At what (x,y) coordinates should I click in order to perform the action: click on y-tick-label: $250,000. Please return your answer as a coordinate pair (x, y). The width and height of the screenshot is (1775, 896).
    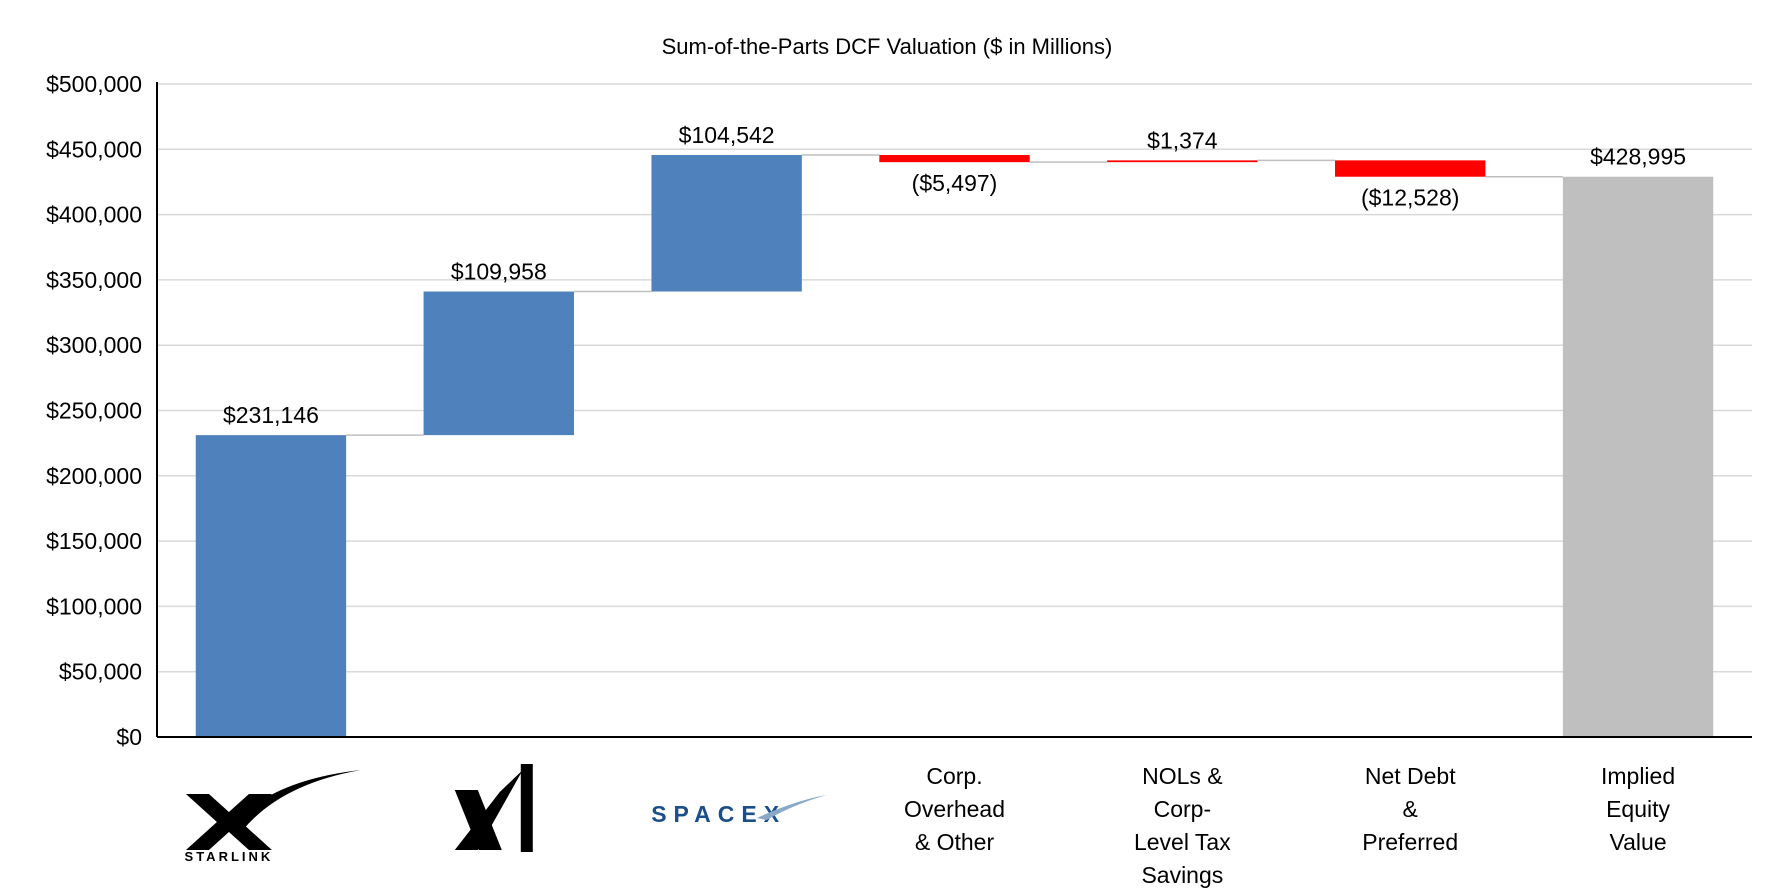
    Looking at the image, I should click on (94, 411).